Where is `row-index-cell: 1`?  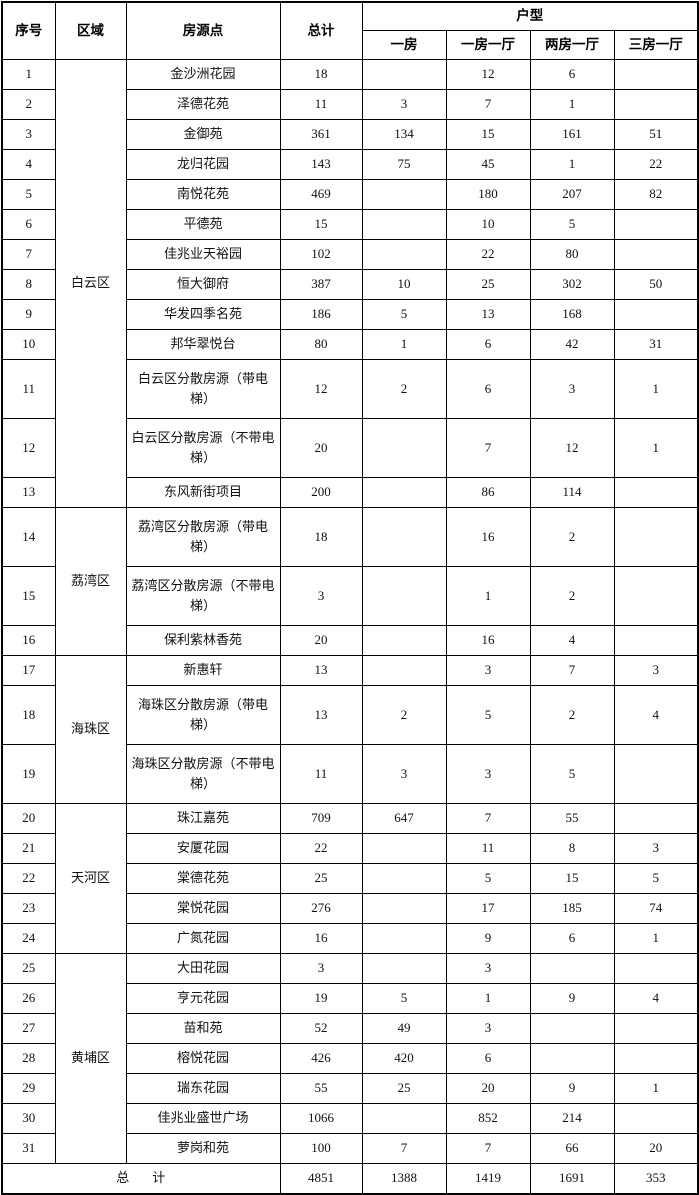
row-index-cell: 1 is located at coordinates (28, 74).